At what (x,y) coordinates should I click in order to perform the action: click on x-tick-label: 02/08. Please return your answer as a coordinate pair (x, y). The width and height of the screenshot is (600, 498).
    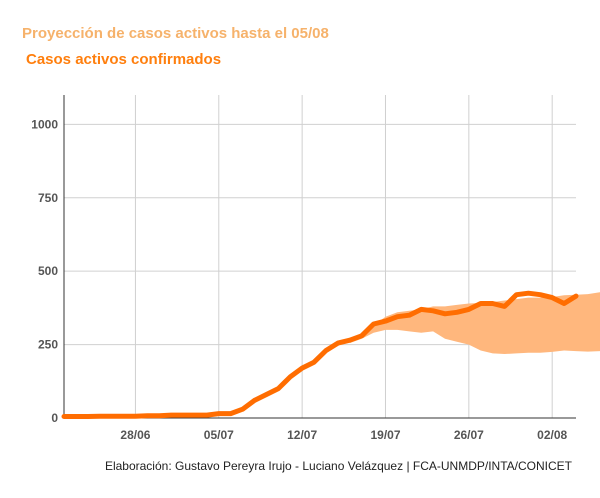
    Looking at the image, I should click on (552, 435).